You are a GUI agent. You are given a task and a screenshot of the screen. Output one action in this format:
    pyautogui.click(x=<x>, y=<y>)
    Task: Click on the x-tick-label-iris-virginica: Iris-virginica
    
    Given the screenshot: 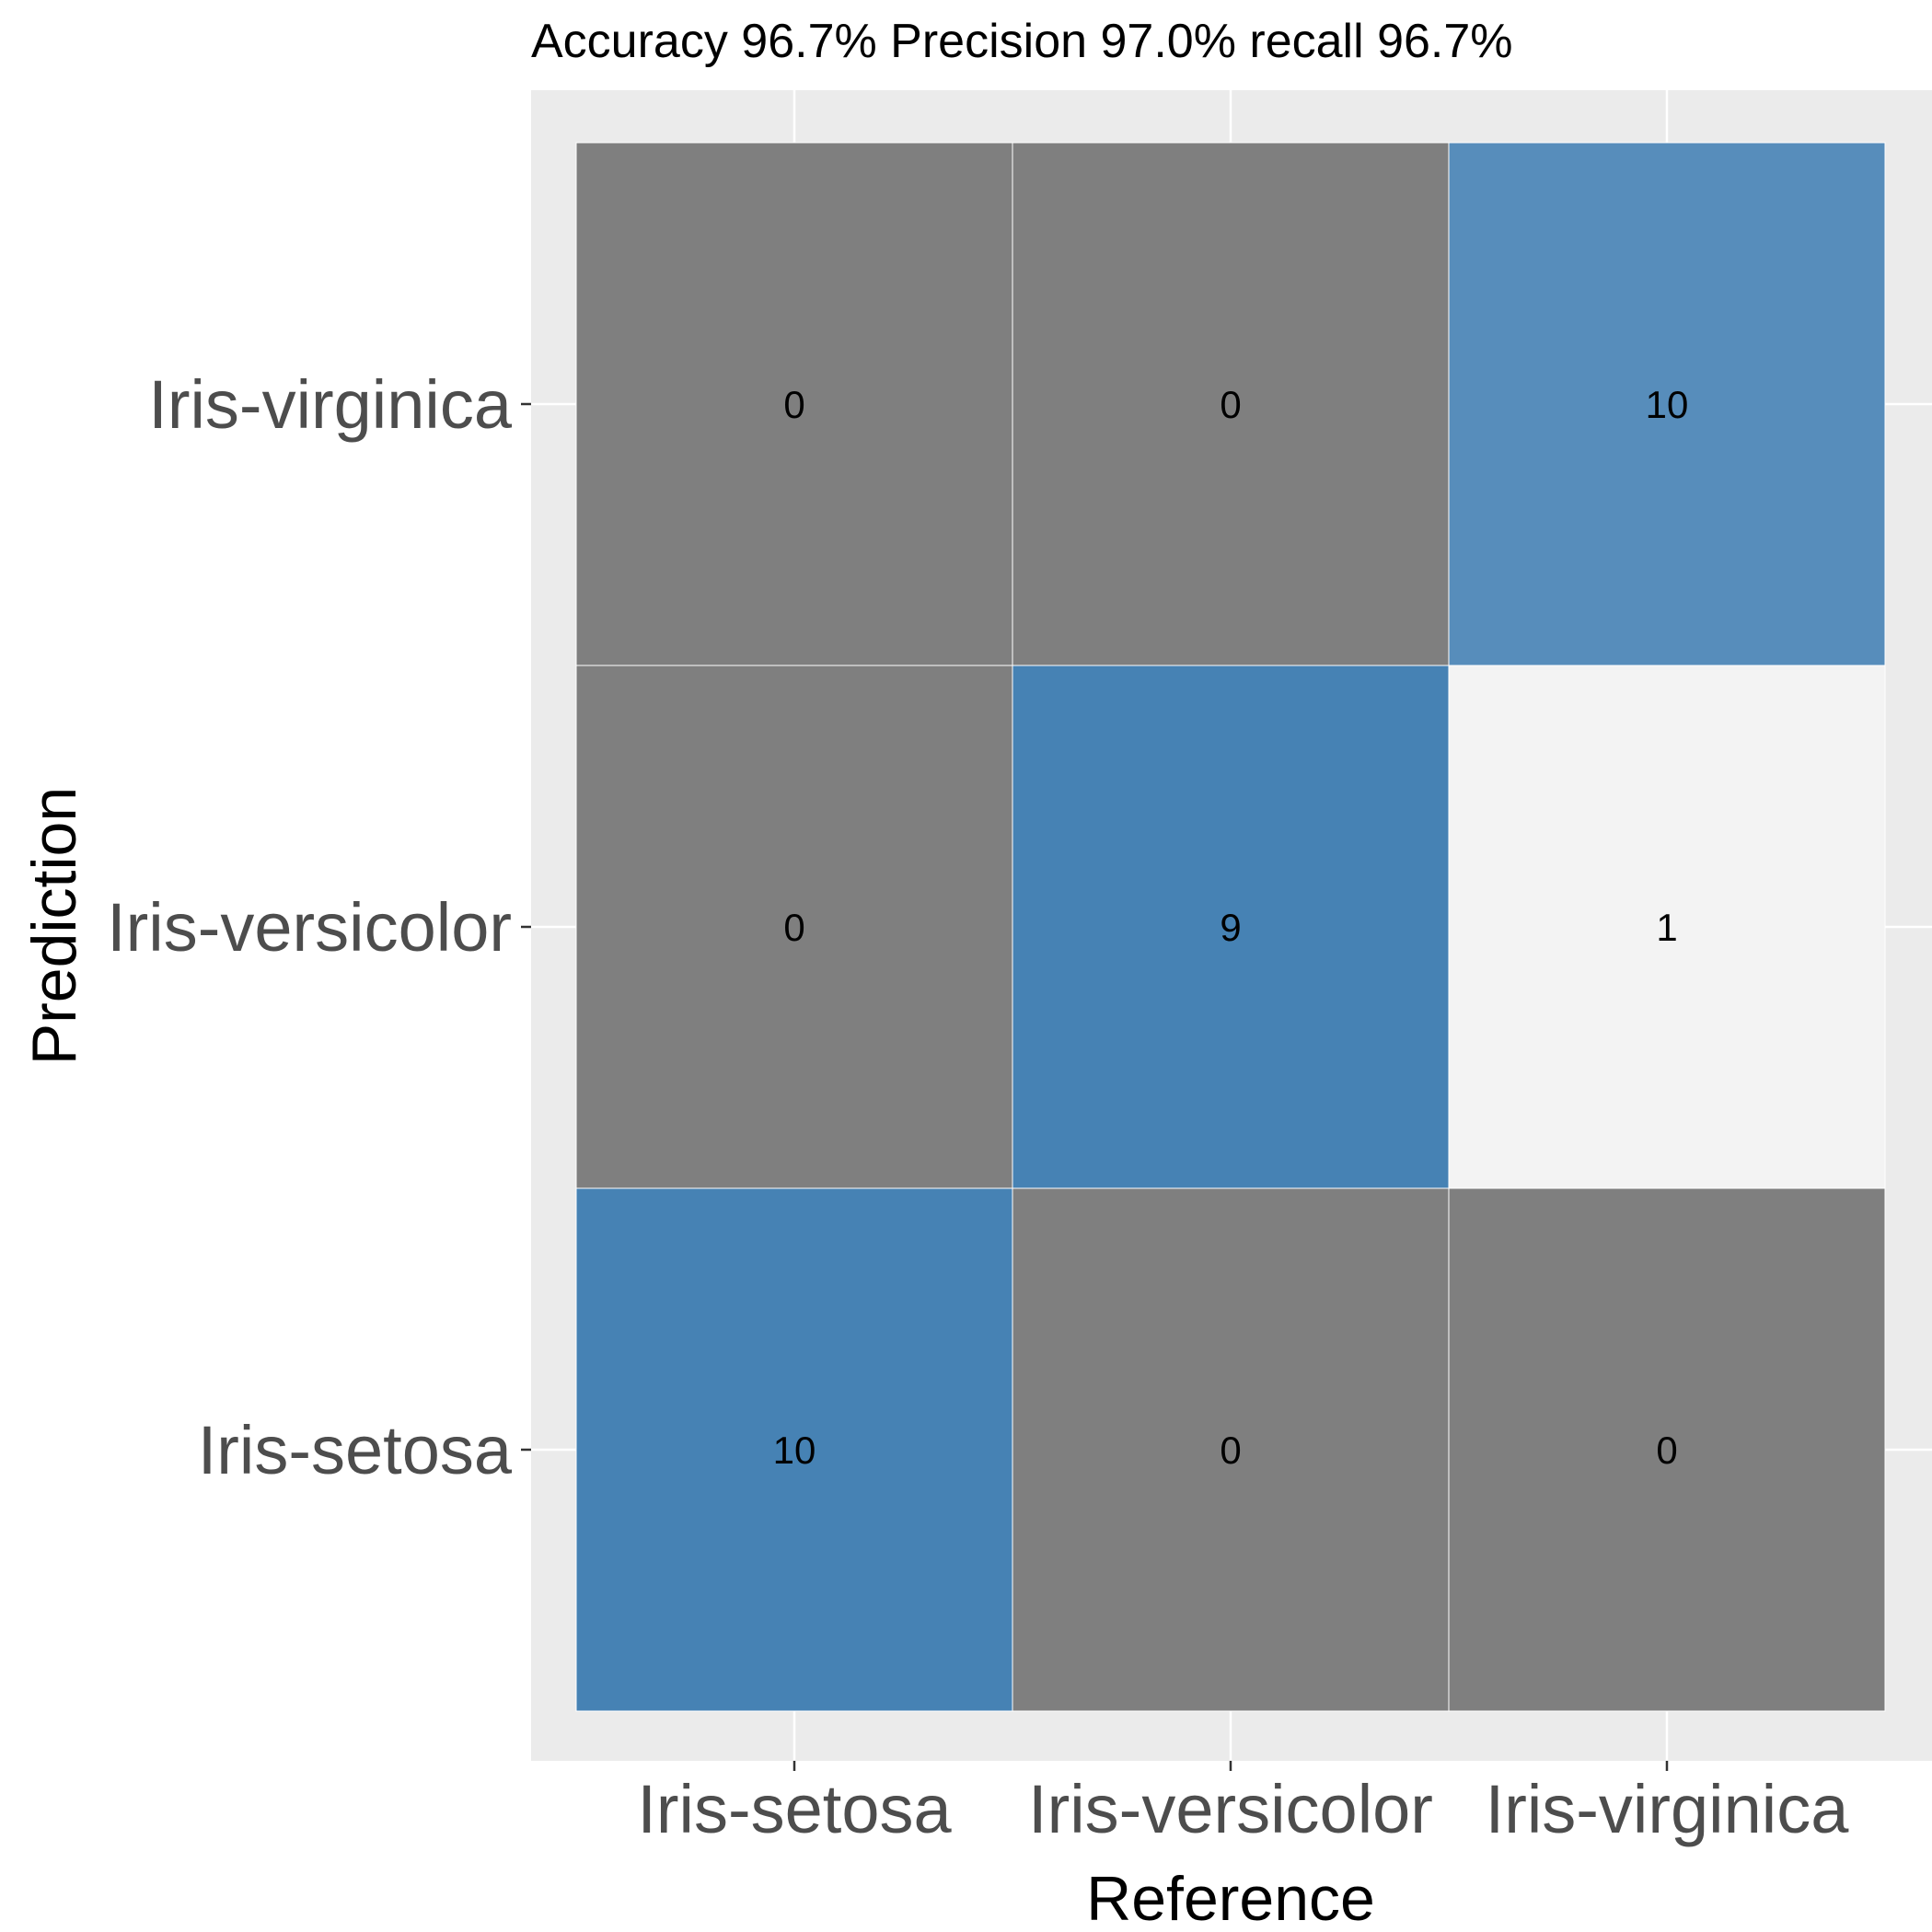 What is the action you would take?
    pyautogui.click(x=1668, y=1809)
    